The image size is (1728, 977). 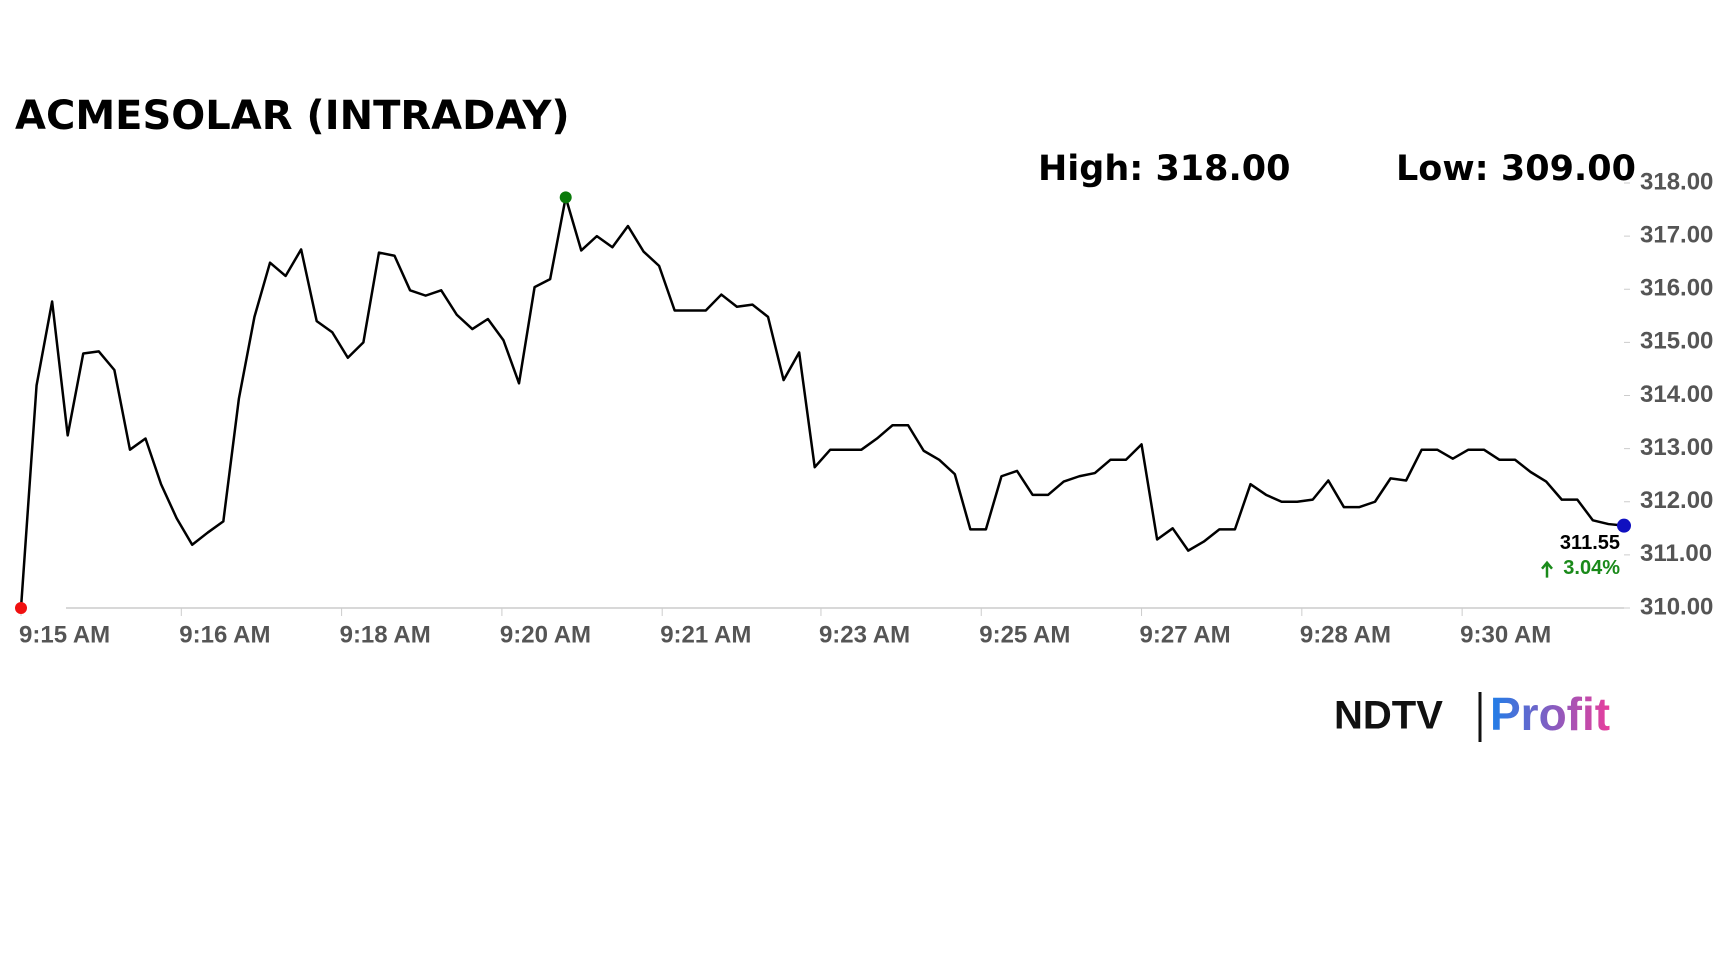 What do you see at coordinates (1624, 525) in the screenshot?
I see `last-point` at bounding box center [1624, 525].